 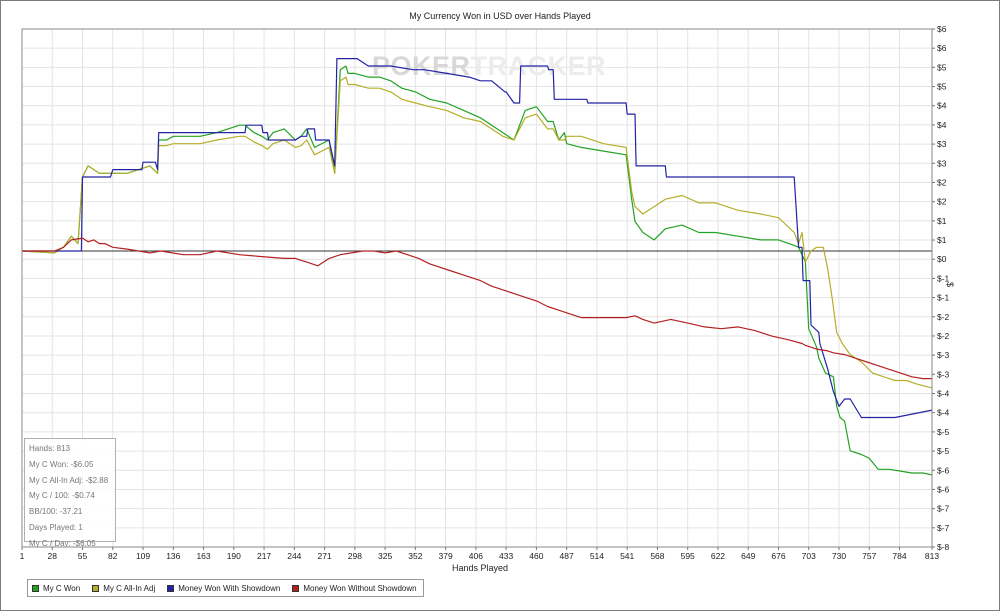 I want to click on x-tick-label: 784, so click(x=899, y=556).